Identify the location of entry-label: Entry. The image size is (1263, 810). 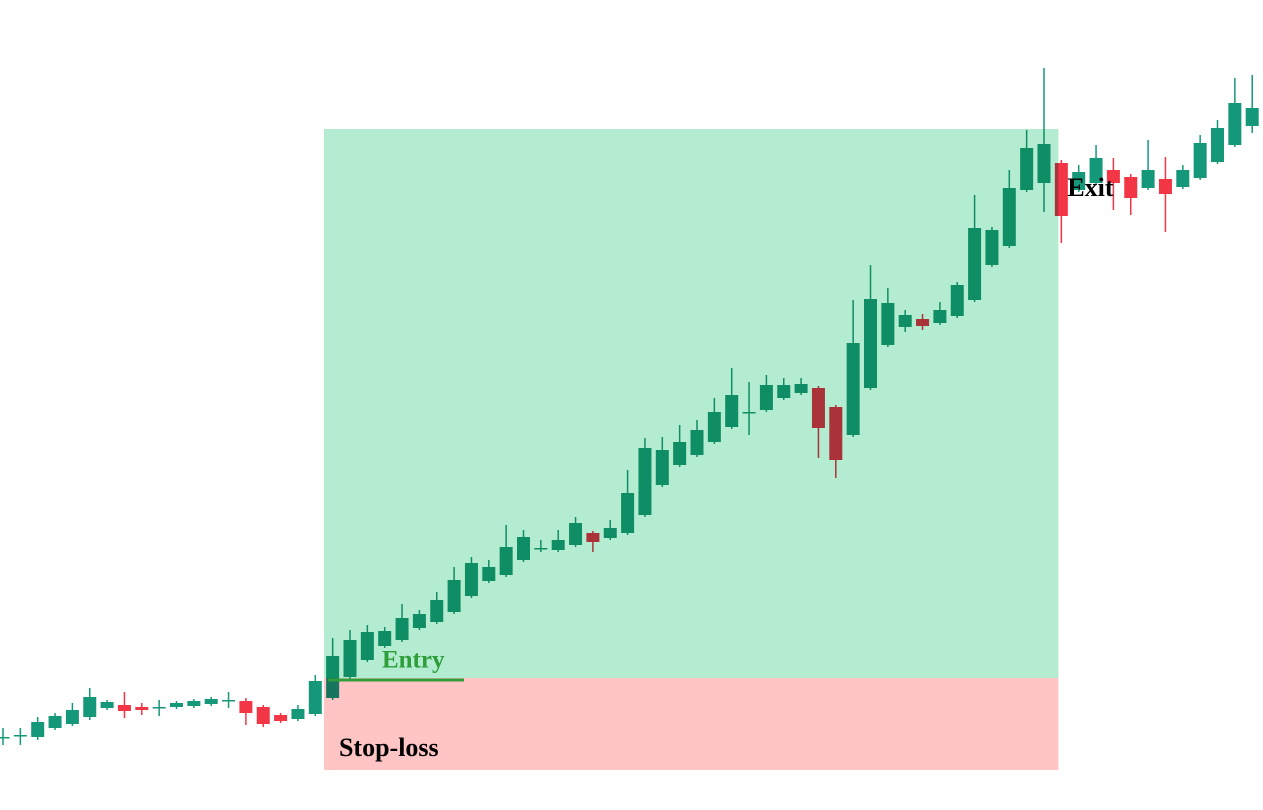
(413, 660).